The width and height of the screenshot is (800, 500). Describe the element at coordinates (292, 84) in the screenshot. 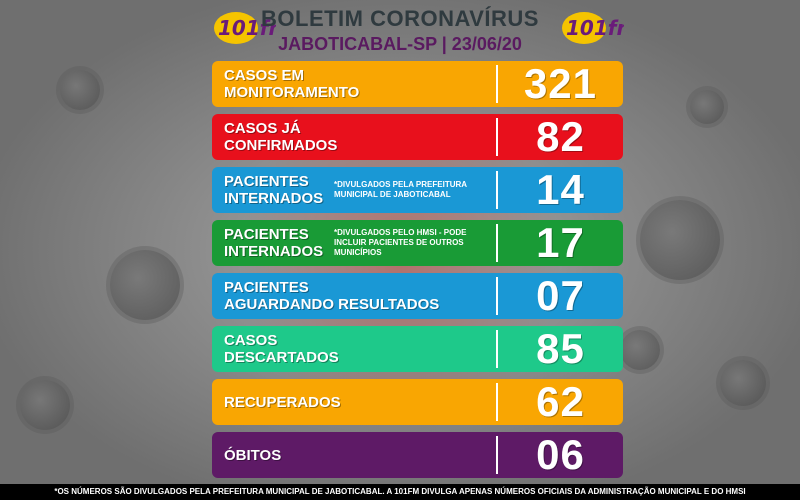

I see `stat-label: CASOS EM MONITORAMENTO` at that location.